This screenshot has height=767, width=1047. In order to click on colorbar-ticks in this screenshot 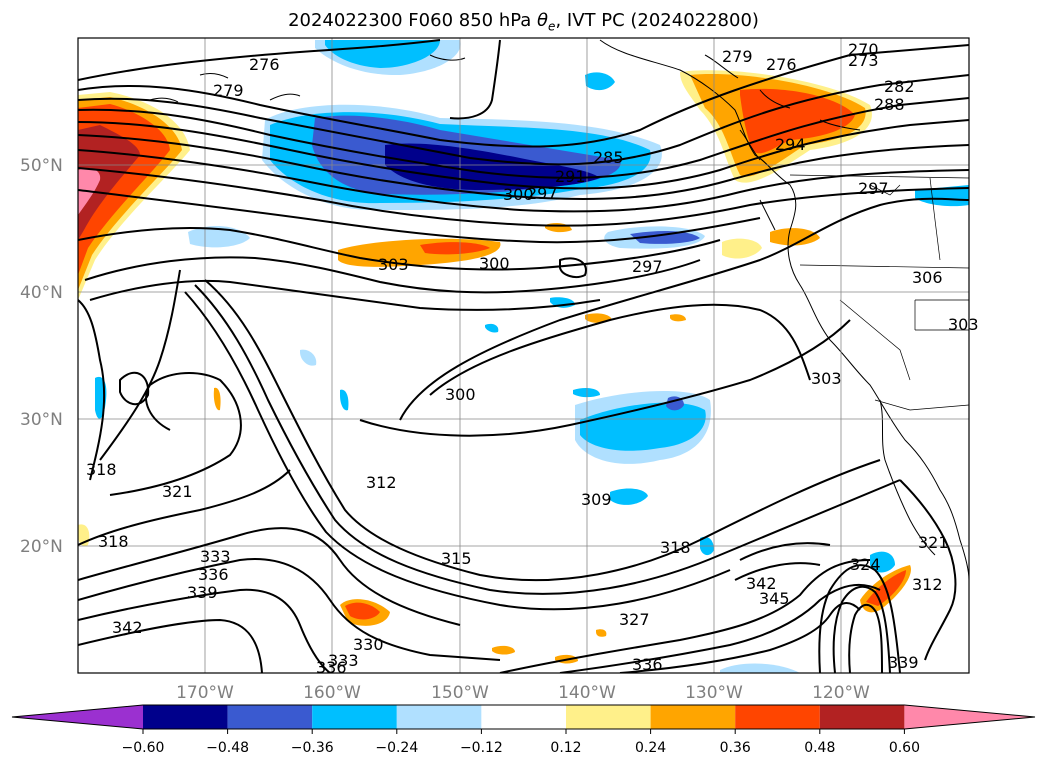, I will do `click(523, 731)`.